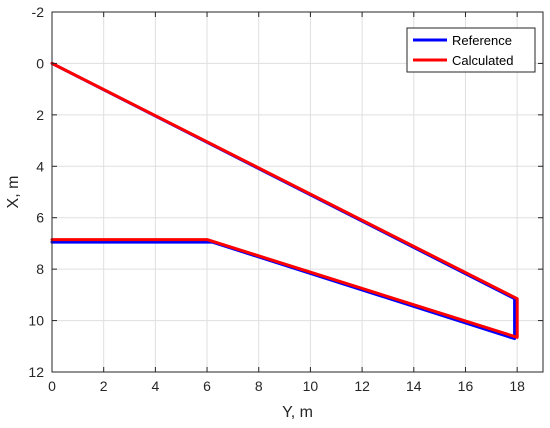  I want to click on legend-label-calculated: Calculated, so click(482, 60).